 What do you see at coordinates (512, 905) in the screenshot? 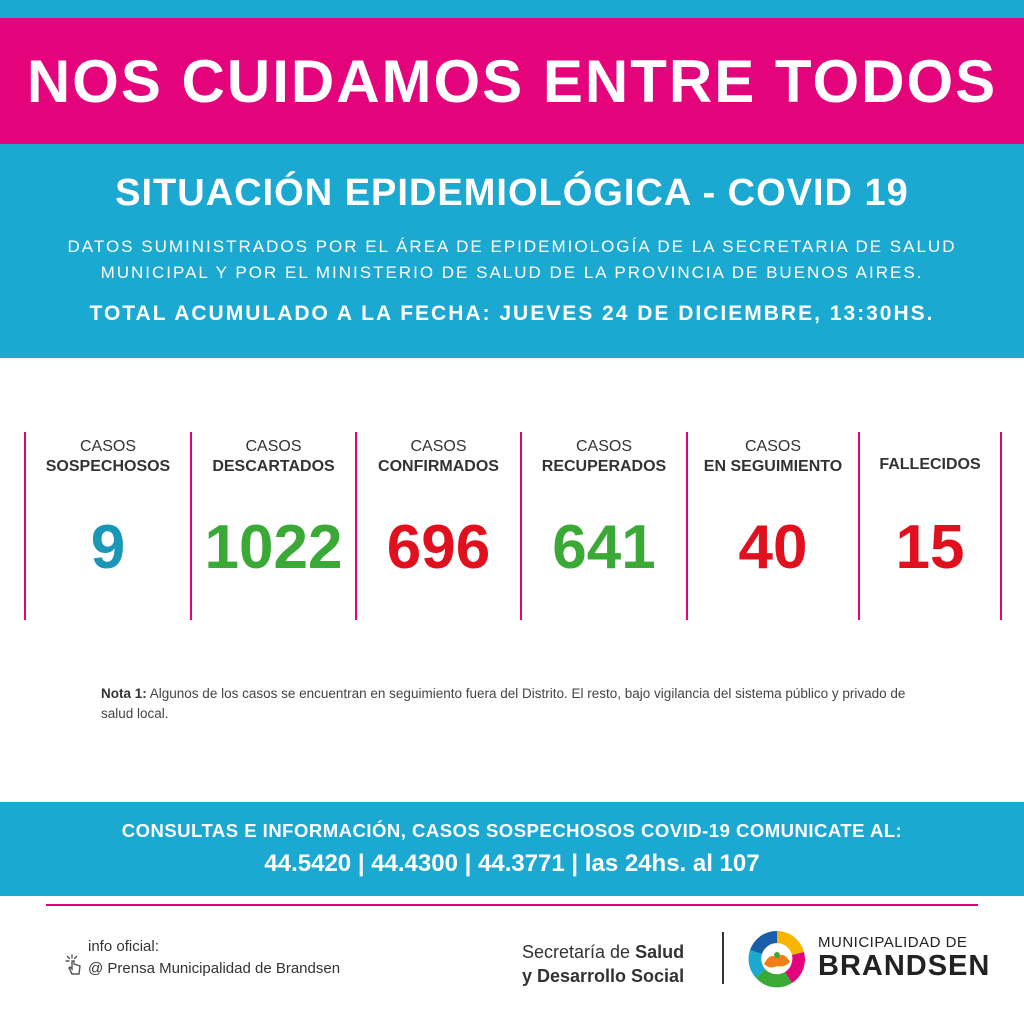
I see `footer-divider` at bounding box center [512, 905].